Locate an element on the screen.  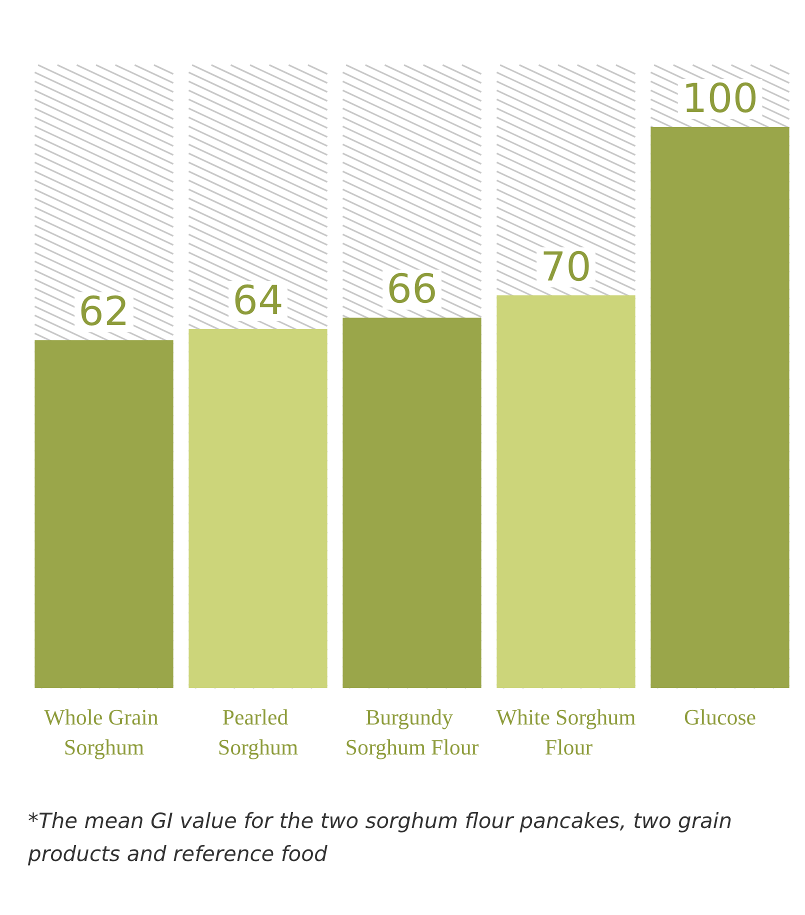
data-label: 100 is located at coordinates (720, 99).